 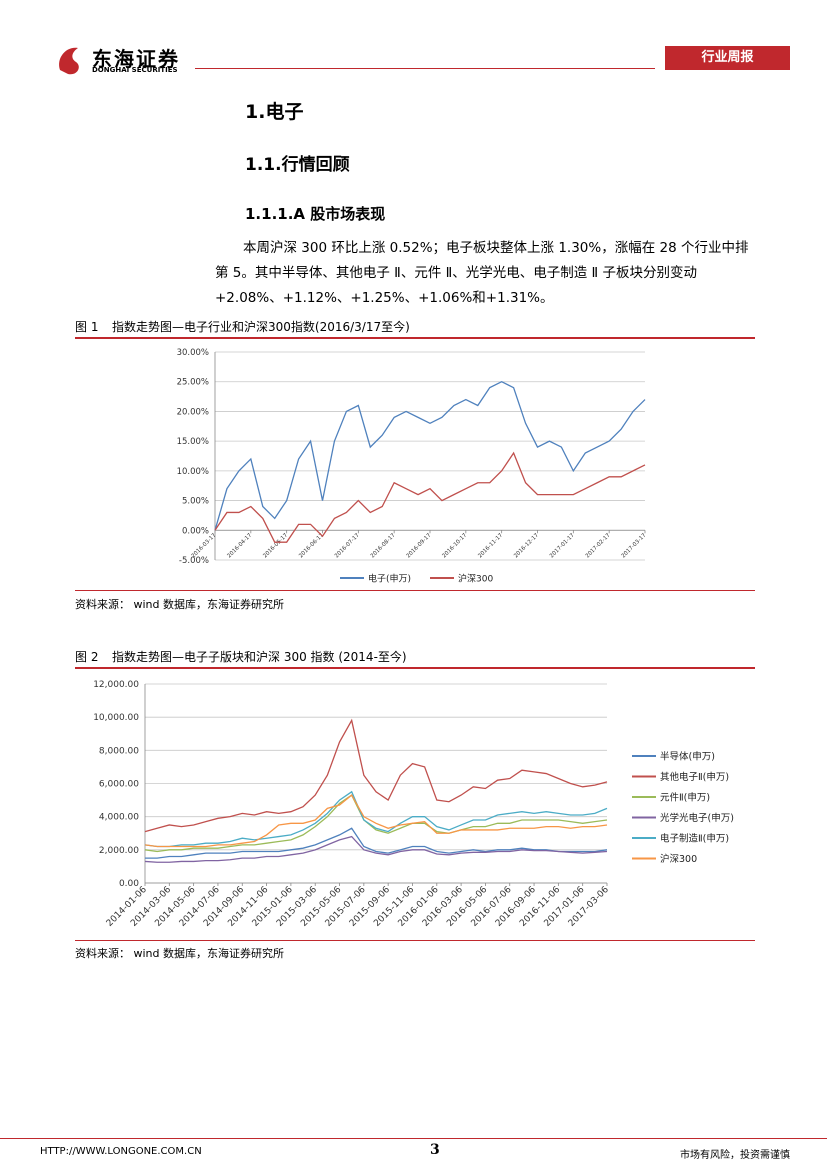 What do you see at coordinates (116, 685) in the screenshot?
I see `y-tick-label: 12,000.00` at bounding box center [116, 685].